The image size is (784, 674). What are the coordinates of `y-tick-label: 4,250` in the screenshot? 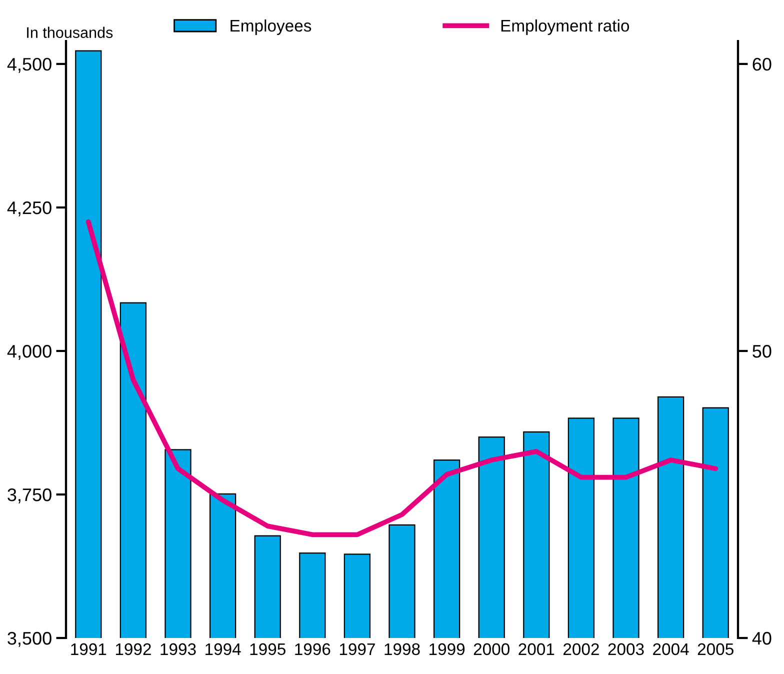 It's located at (29, 208).